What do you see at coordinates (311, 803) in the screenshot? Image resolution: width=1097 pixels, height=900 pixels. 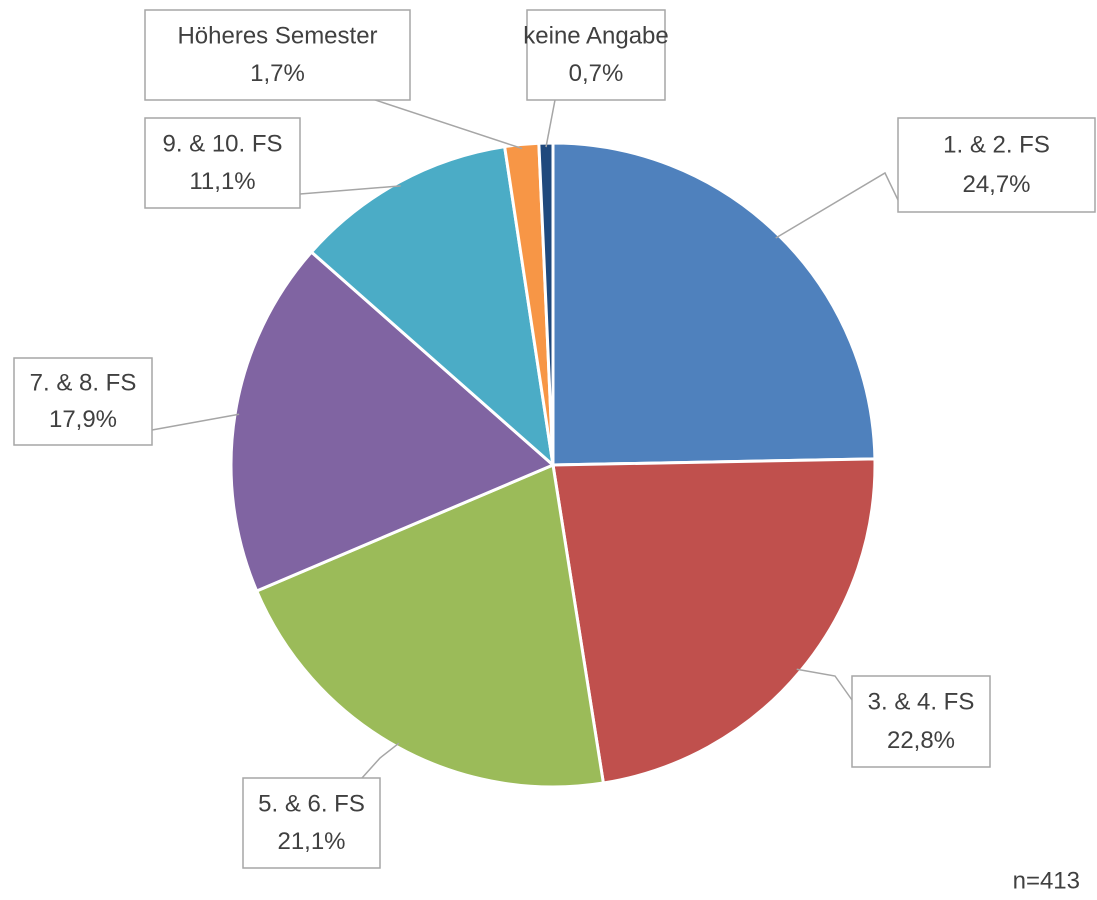 I see `category-label: 5. & 6. FS` at bounding box center [311, 803].